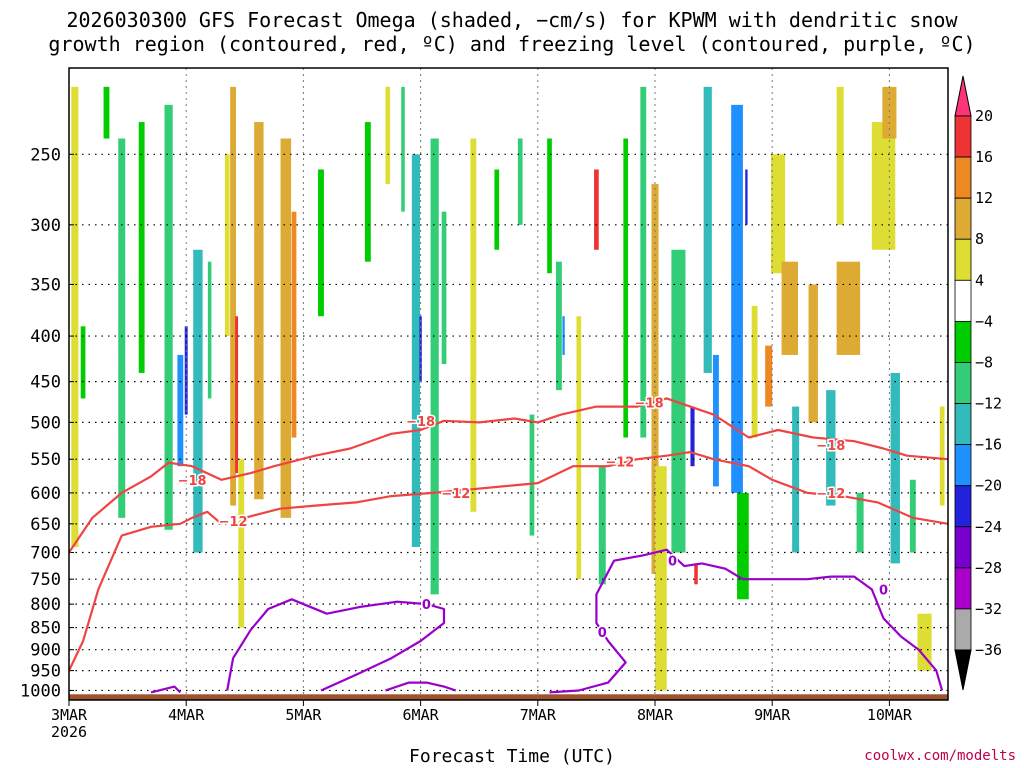 The image size is (1024, 768). Describe the element at coordinates (45, 494) in the screenshot. I see `y-tick-label: 600` at that location.